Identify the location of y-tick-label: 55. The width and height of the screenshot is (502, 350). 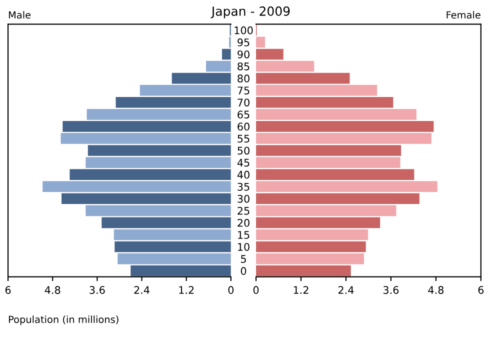
(244, 138).